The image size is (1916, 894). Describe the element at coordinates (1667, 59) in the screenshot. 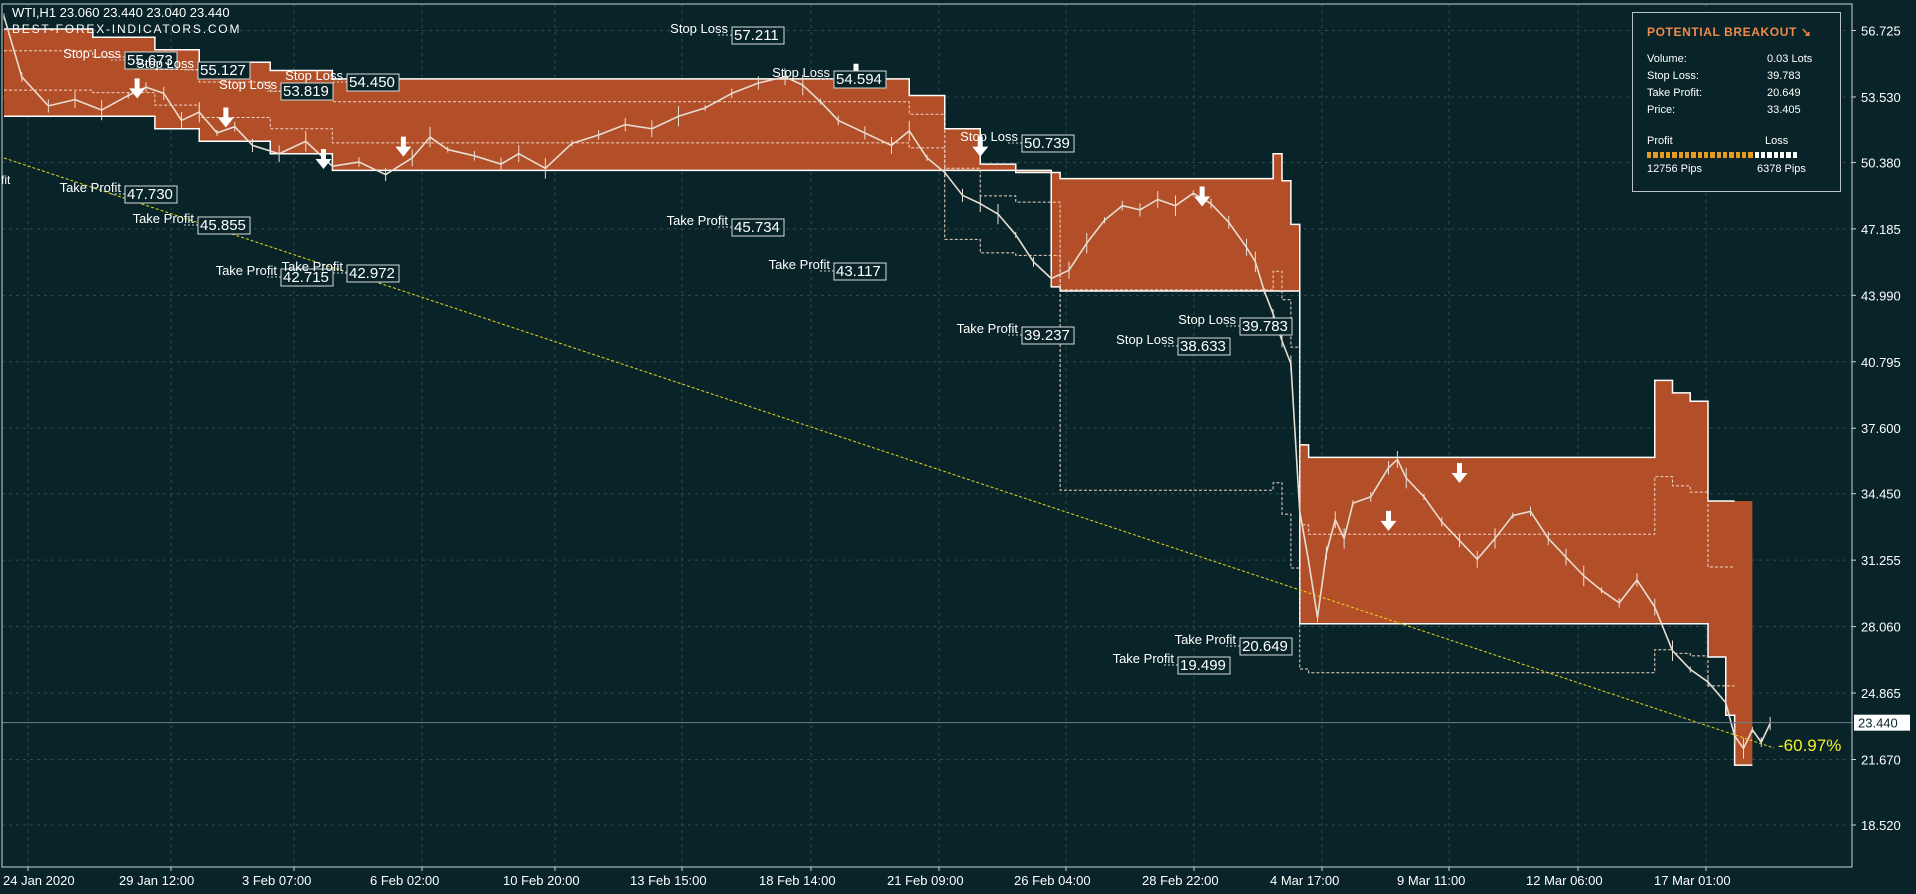

I see `panel-label: Volume:` at that location.